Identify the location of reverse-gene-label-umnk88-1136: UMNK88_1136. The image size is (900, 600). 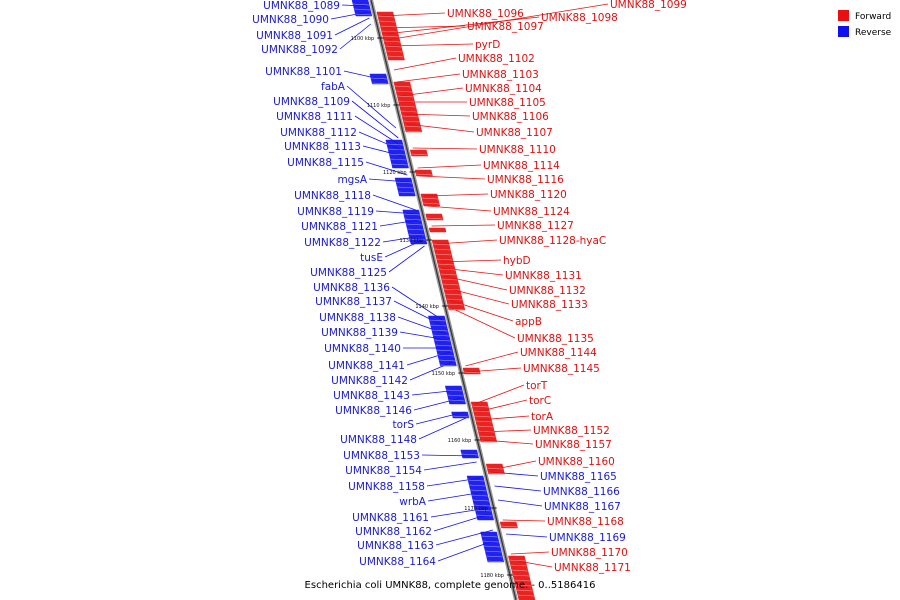
(351, 288).